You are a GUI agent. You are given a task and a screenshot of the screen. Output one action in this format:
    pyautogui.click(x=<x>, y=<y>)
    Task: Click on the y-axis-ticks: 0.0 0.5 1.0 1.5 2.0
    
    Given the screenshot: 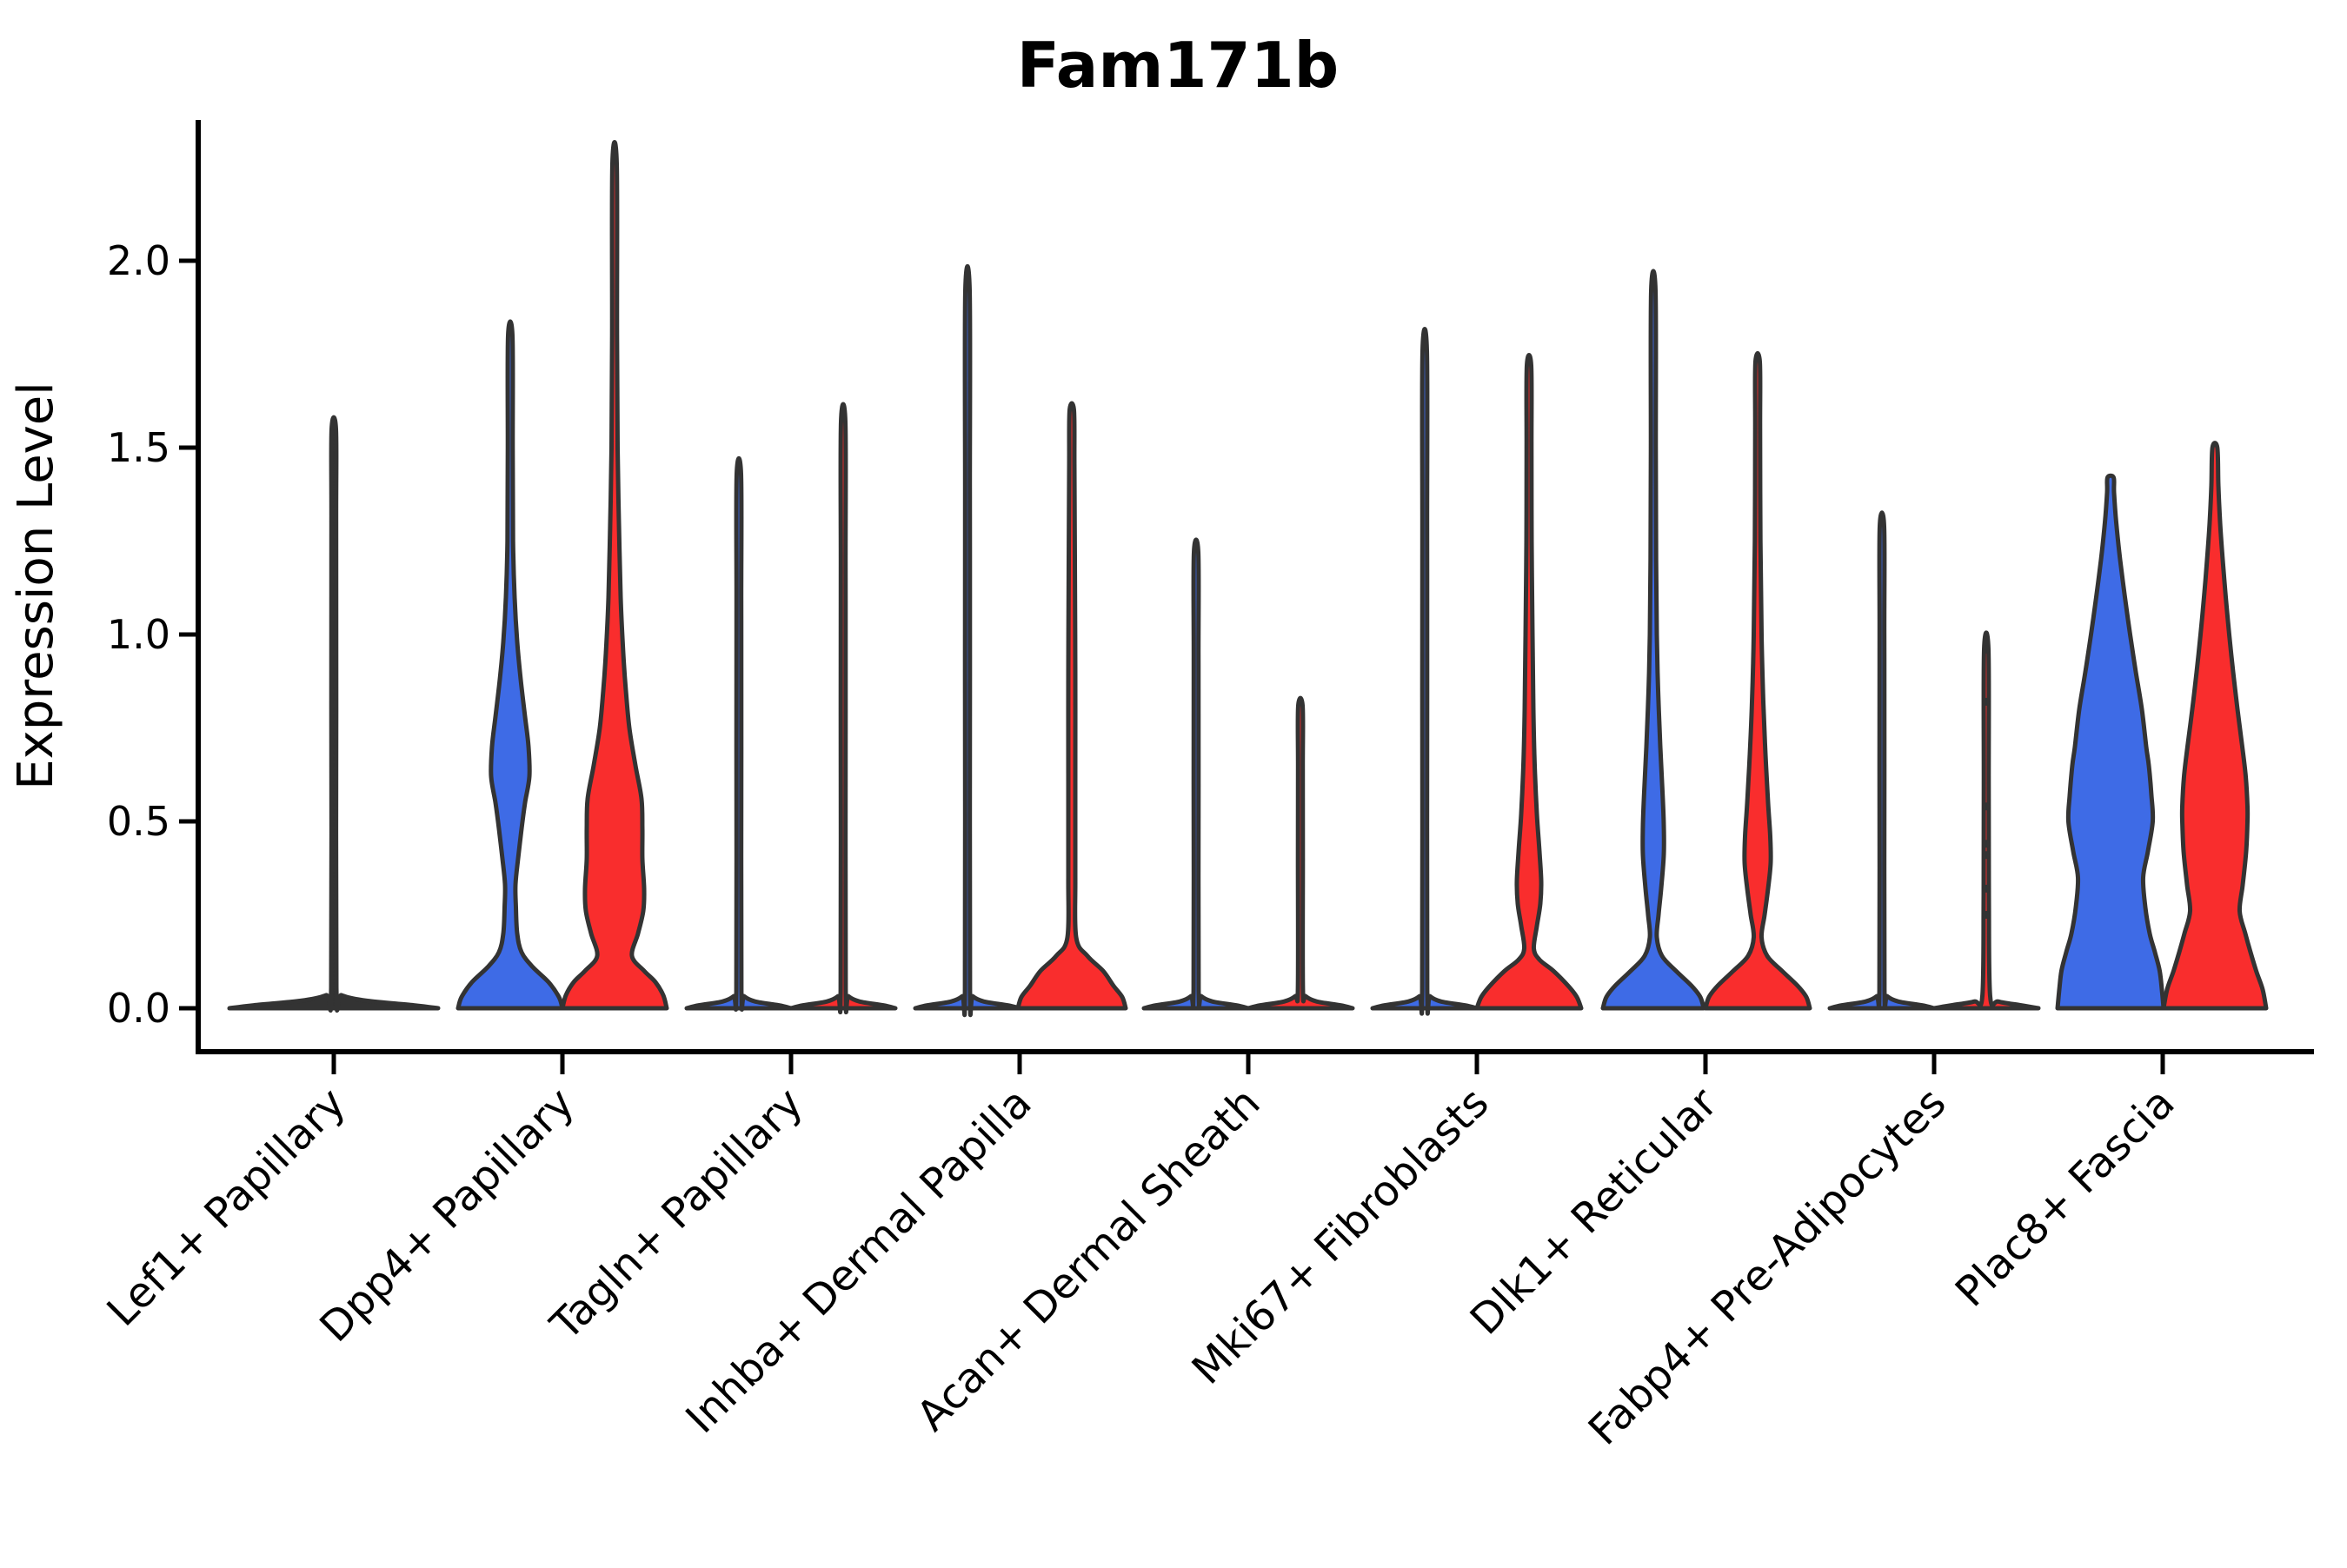 What is the action you would take?
    pyautogui.click(x=153, y=634)
    